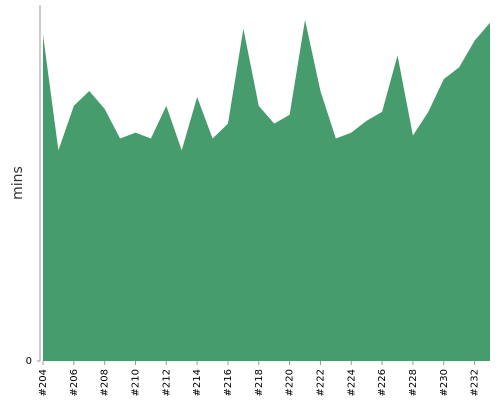  Describe the element at coordinates (105, 382) in the screenshot. I see `x-tick-label: #208` at that location.